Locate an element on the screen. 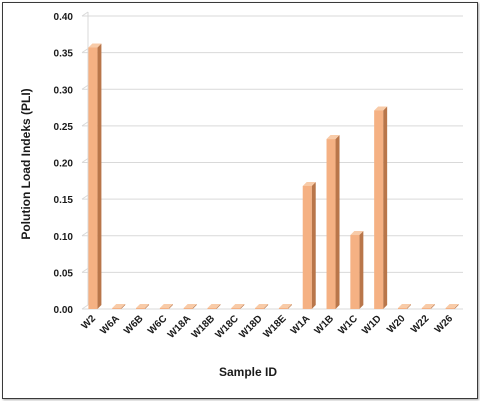  bar-w6a is located at coordinates (119, 306).